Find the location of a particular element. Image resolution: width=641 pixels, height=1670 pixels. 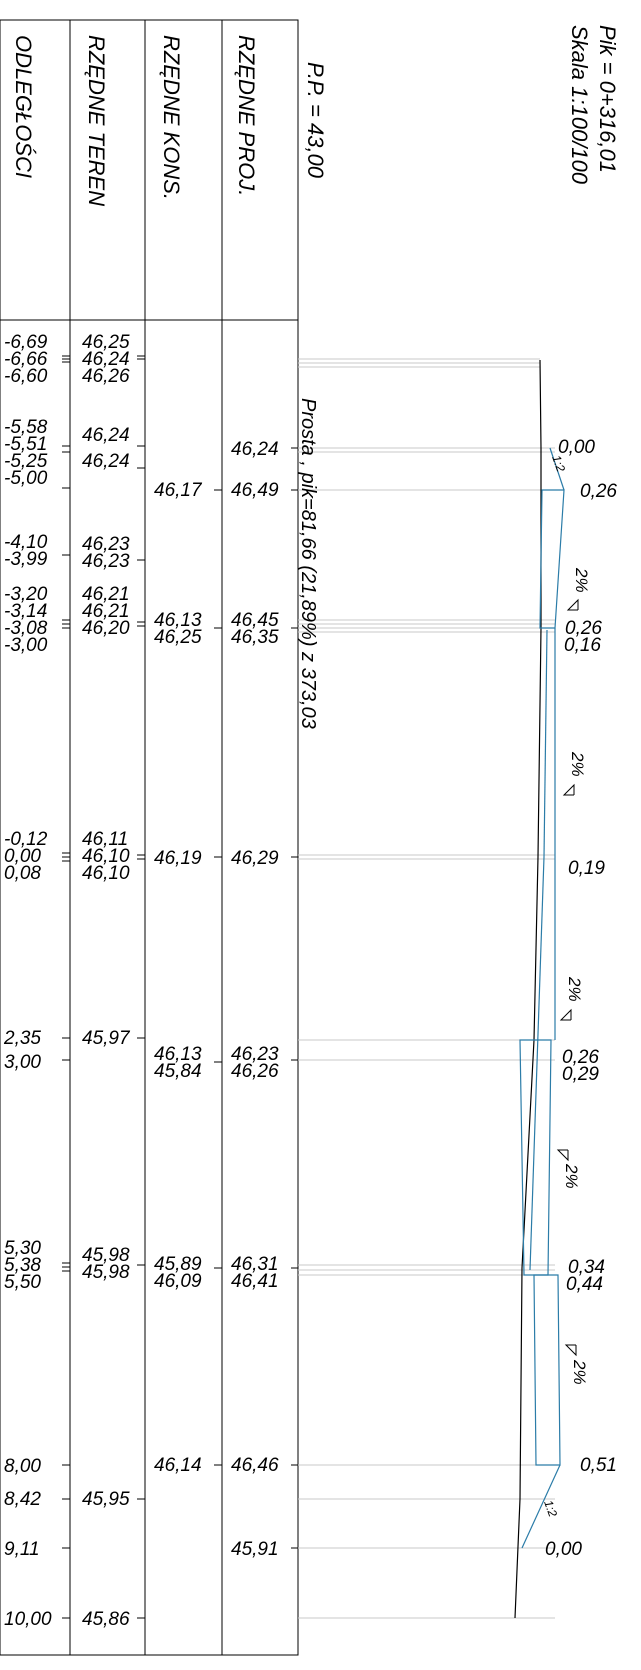

distance-value: -5,00 is located at coordinates (26, 478).